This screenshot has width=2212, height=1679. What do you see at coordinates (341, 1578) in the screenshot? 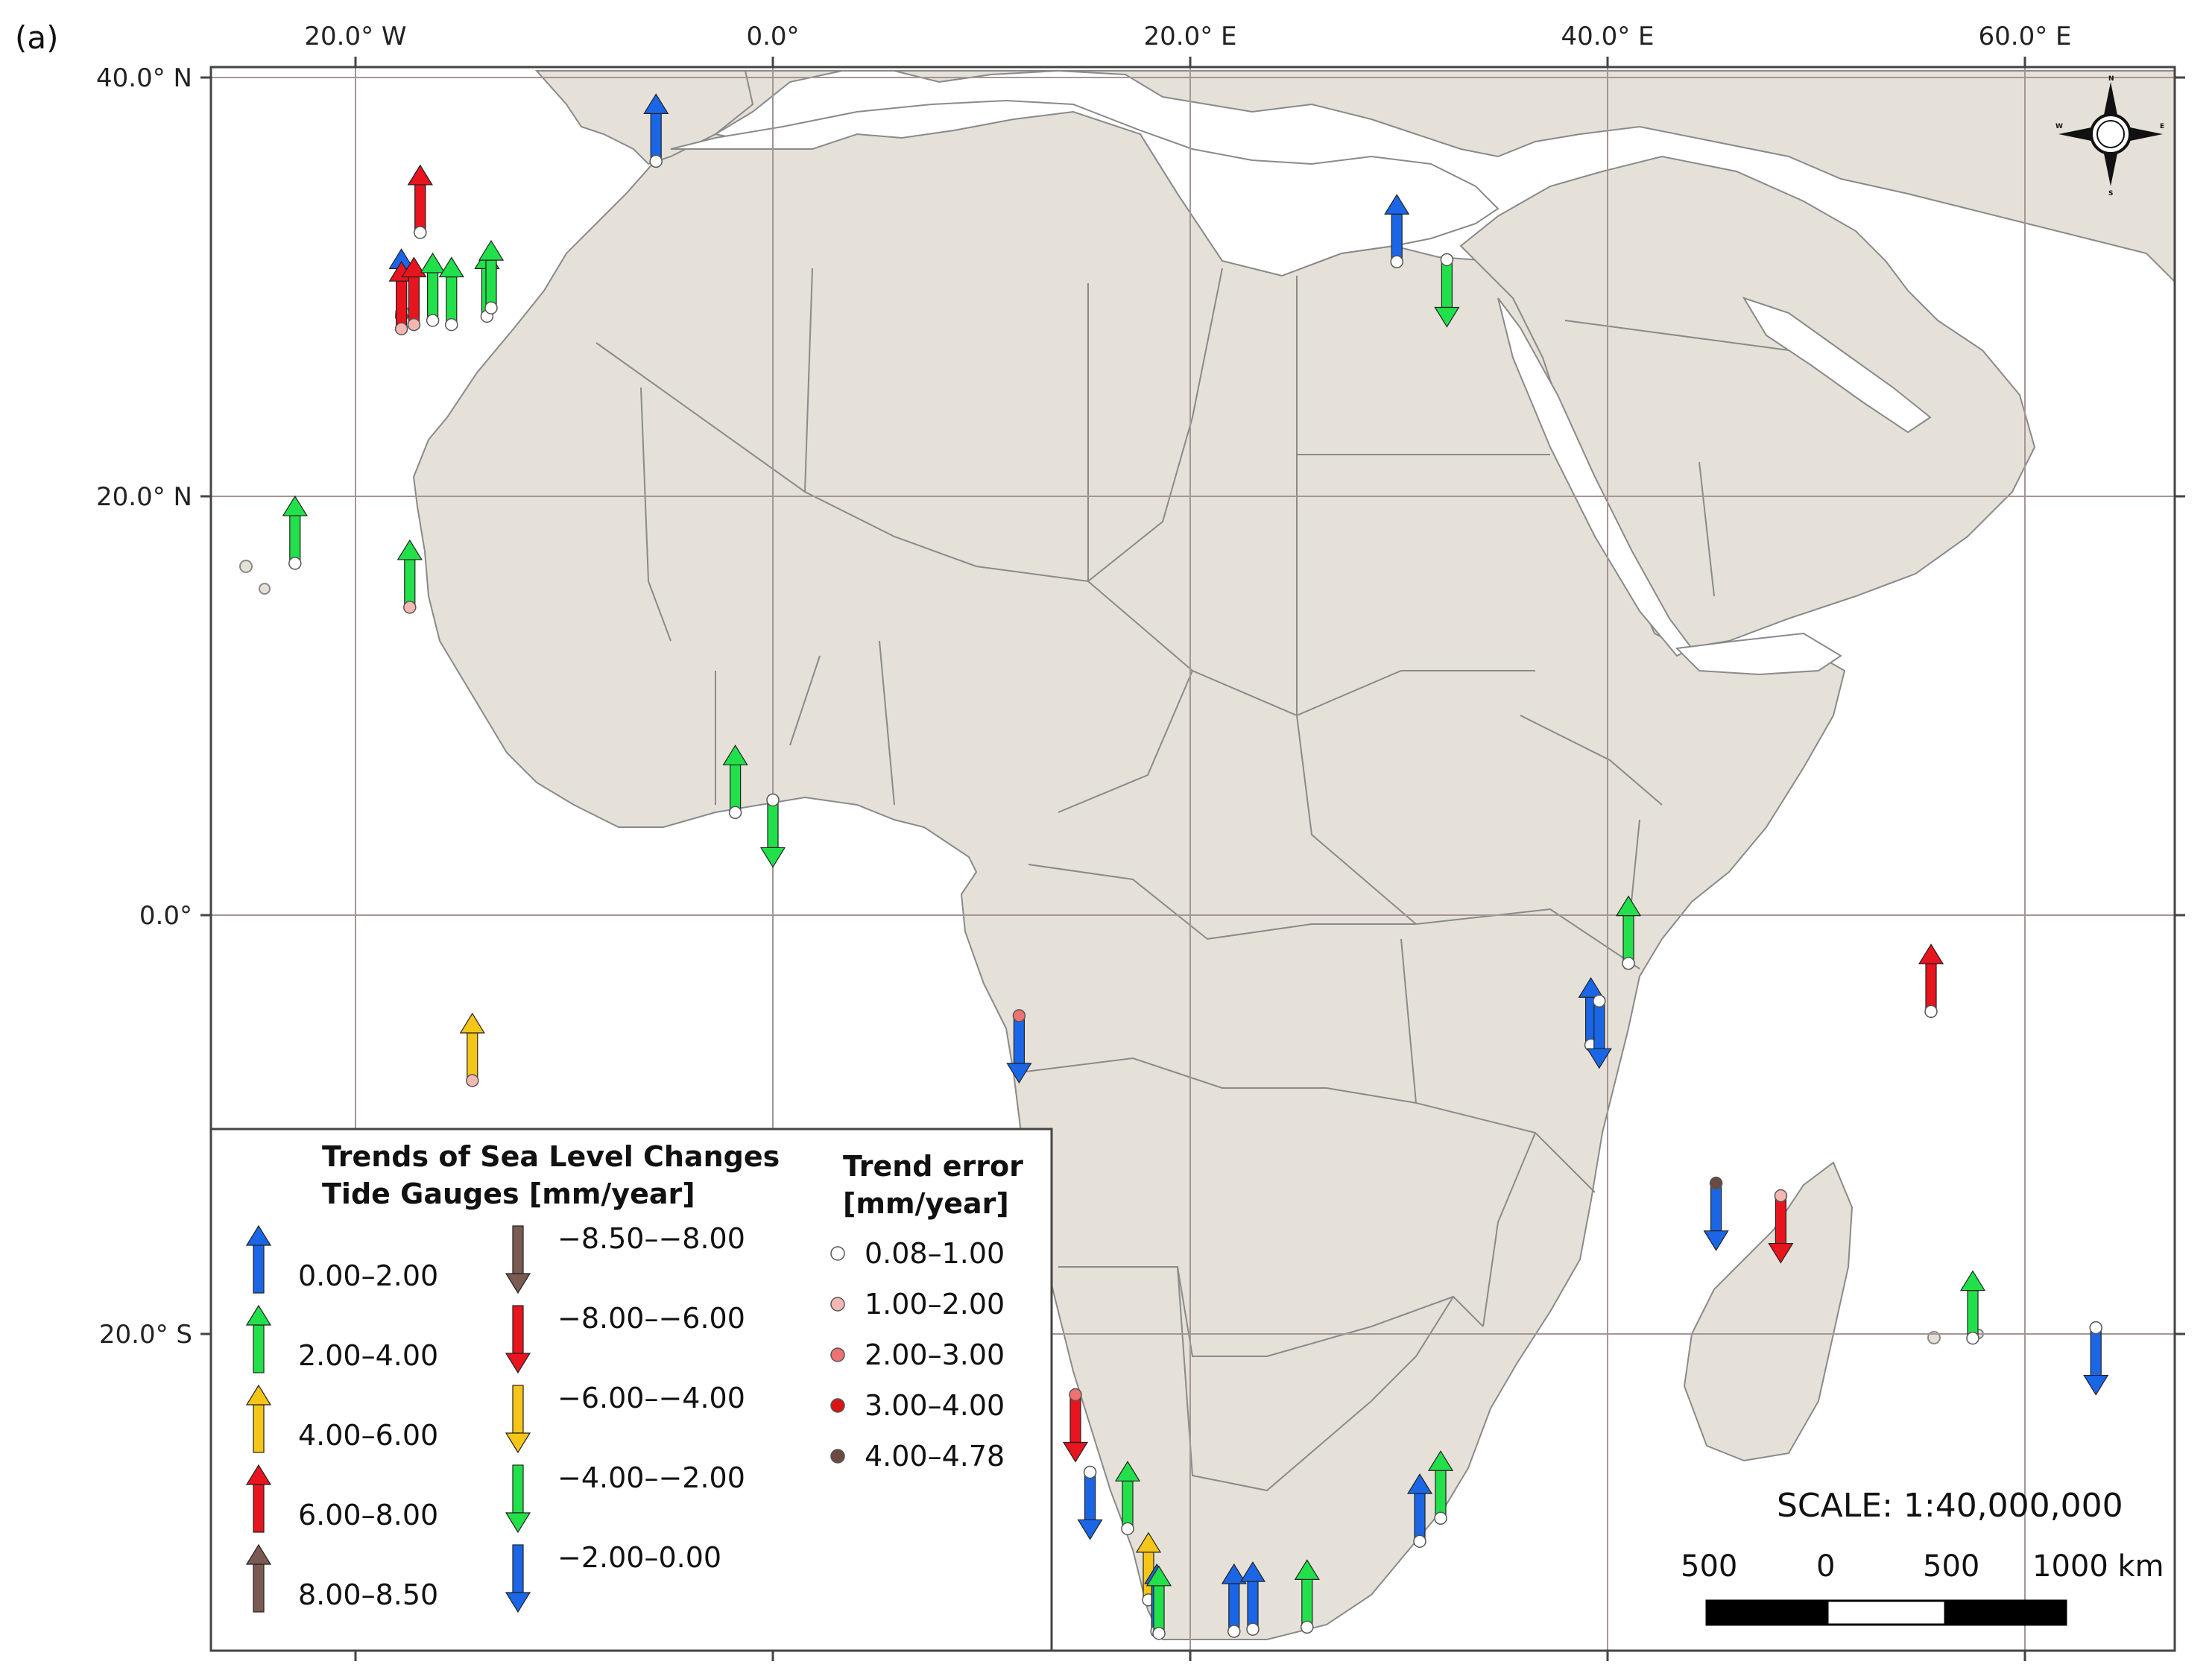
I see `legend-trend-item: 8.00–8.50` at bounding box center [341, 1578].